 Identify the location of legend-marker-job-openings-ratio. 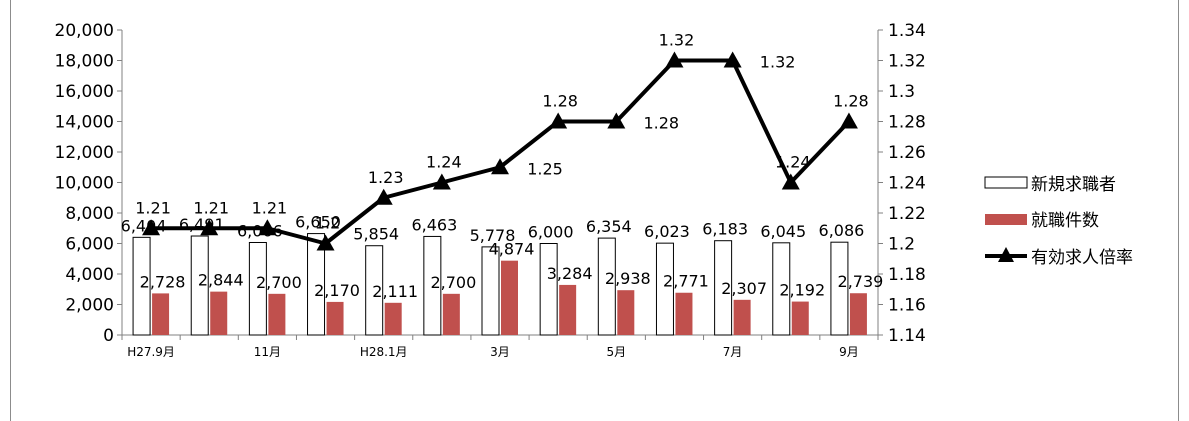
(1006, 254).